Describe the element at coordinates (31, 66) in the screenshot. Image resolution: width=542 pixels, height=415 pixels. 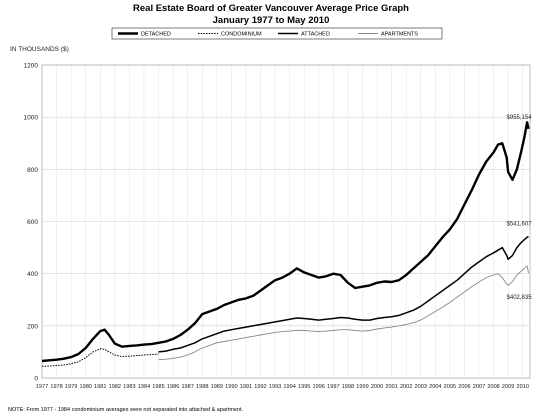
I see `y-tick-label: 1200` at that location.